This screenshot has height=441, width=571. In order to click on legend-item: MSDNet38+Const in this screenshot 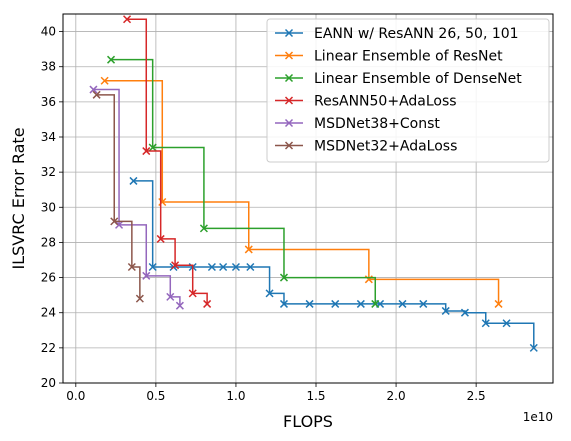, I will do `click(357, 124)`.